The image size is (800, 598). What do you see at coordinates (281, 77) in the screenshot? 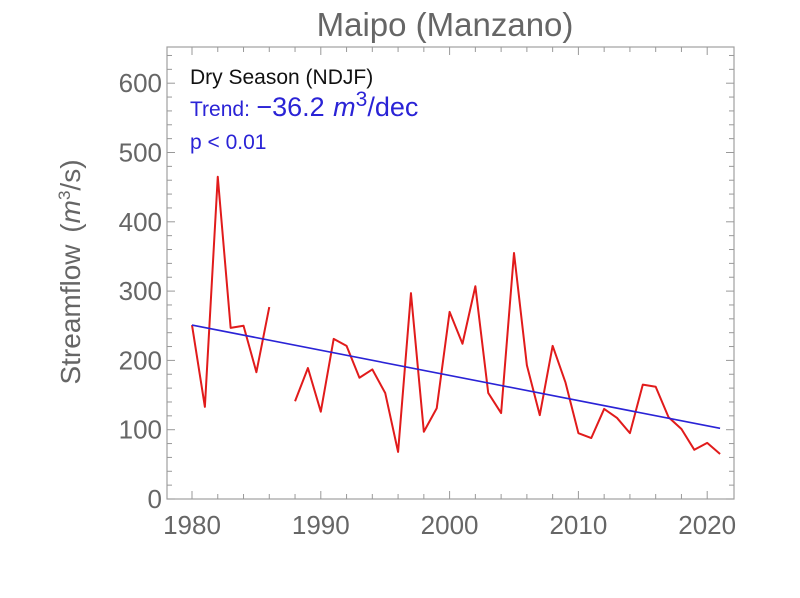
I see `annotation-season: Dry Season (NDJF)` at bounding box center [281, 77].